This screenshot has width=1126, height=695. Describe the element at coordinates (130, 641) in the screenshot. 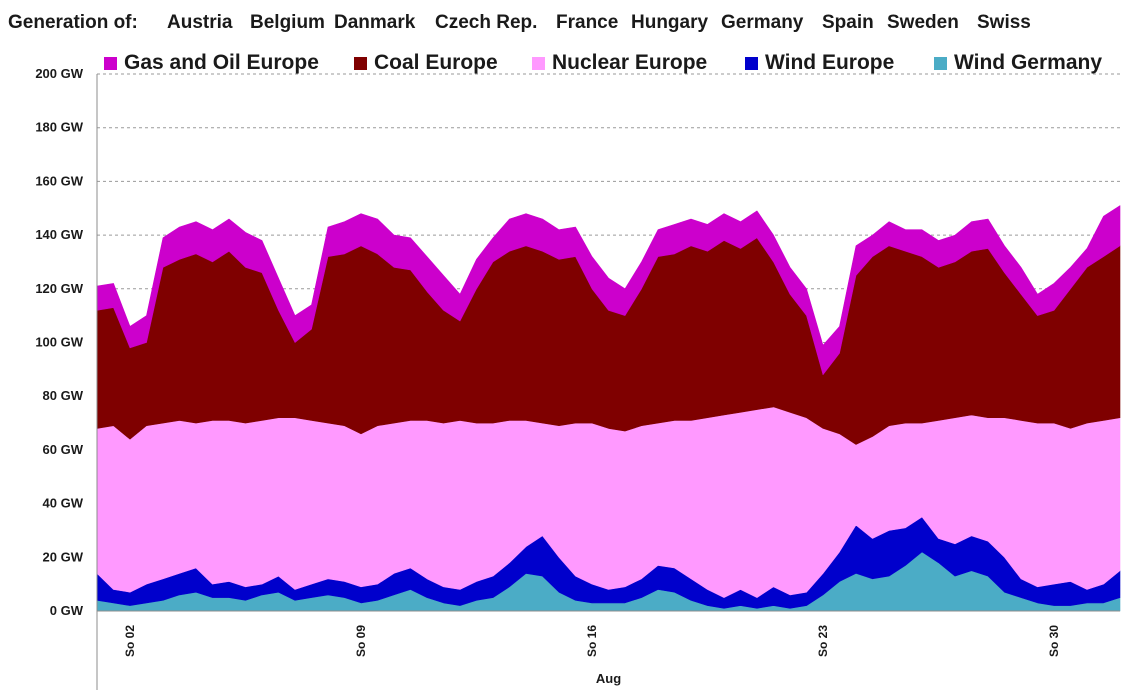

I see `x-tick-label: So 02` at that location.